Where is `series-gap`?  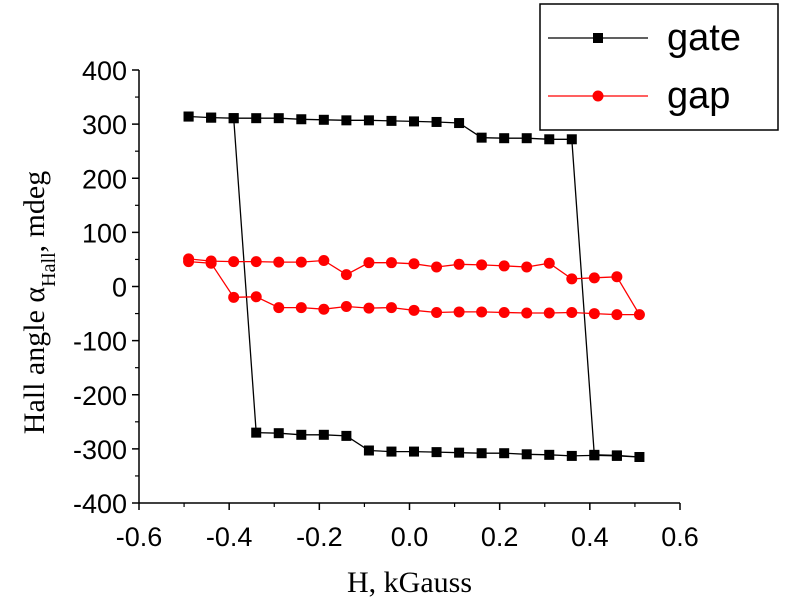 series-gap is located at coordinates (414, 287).